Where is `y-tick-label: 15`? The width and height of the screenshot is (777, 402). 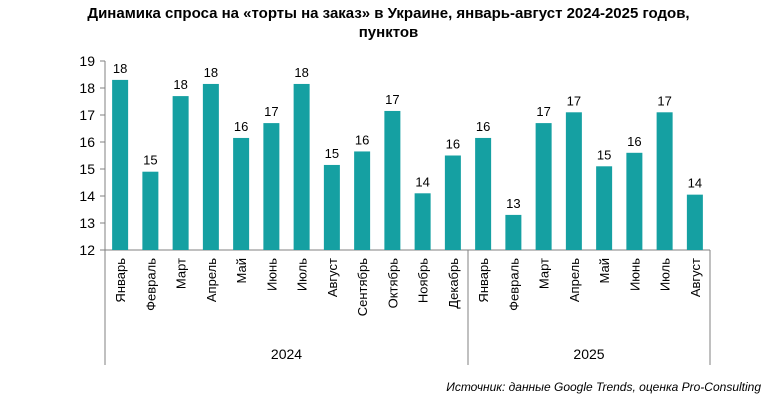 y-tick-label: 15 is located at coordinates (87, 169).